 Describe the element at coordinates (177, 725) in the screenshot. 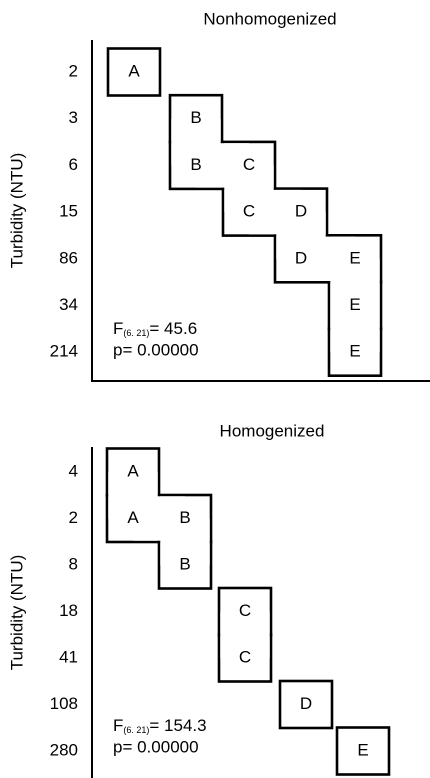

I see `f-value: = 154.3` at that location.